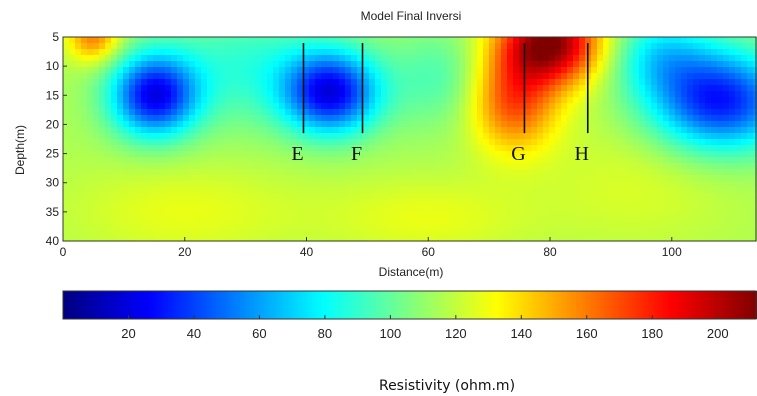  Describe the element at coordinates (410, 305) in the screenshot. I see `colorbar-gradient` at that location.